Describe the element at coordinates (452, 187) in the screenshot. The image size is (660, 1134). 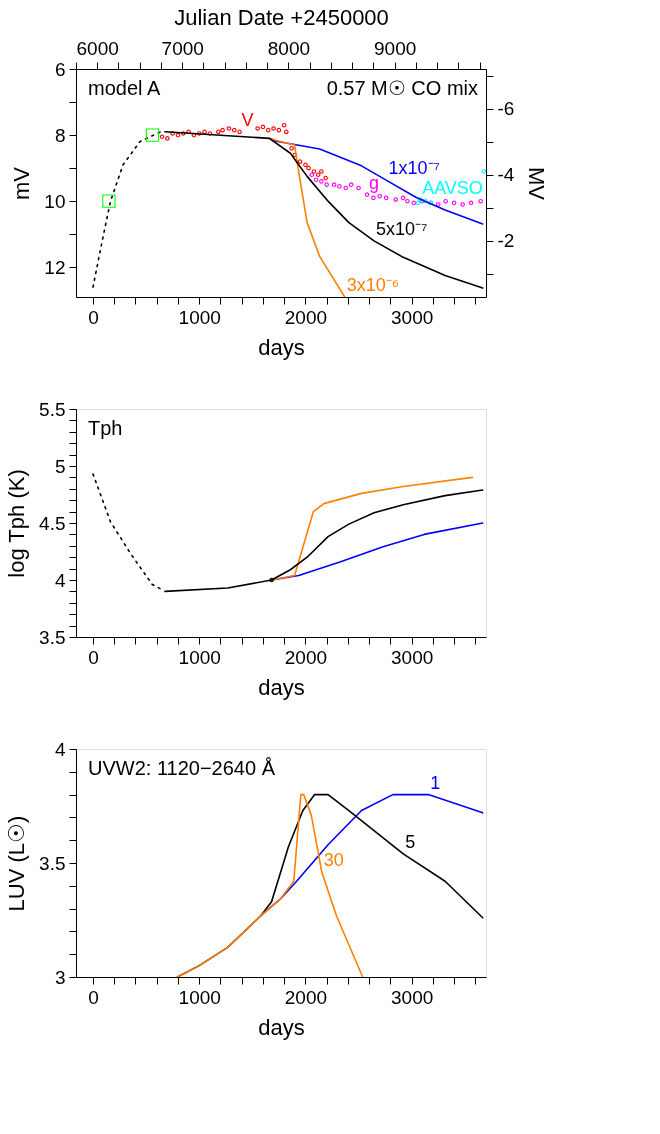
I see `annotation: AAVSO` at that location.